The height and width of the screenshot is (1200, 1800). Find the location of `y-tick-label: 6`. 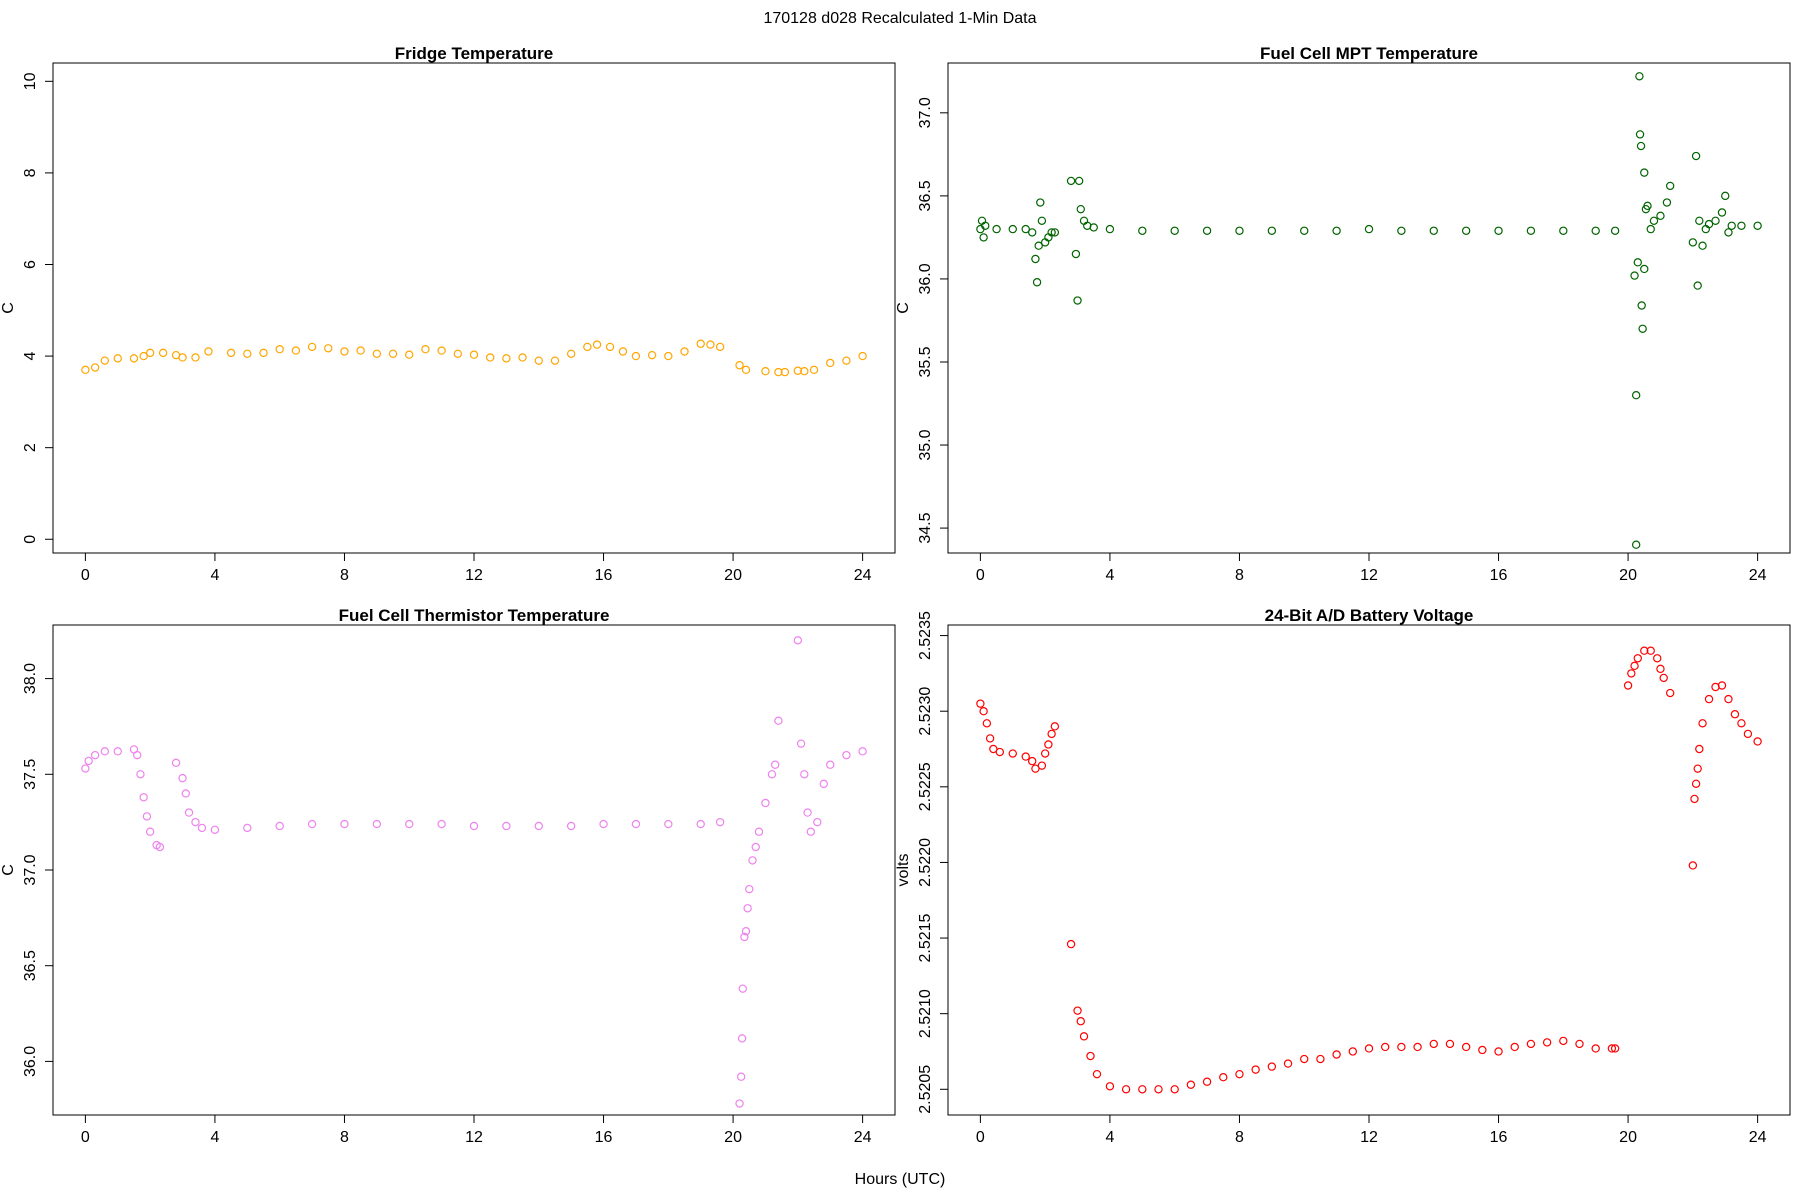

y-tick-label: 6 is located at coordinates (30, 264).